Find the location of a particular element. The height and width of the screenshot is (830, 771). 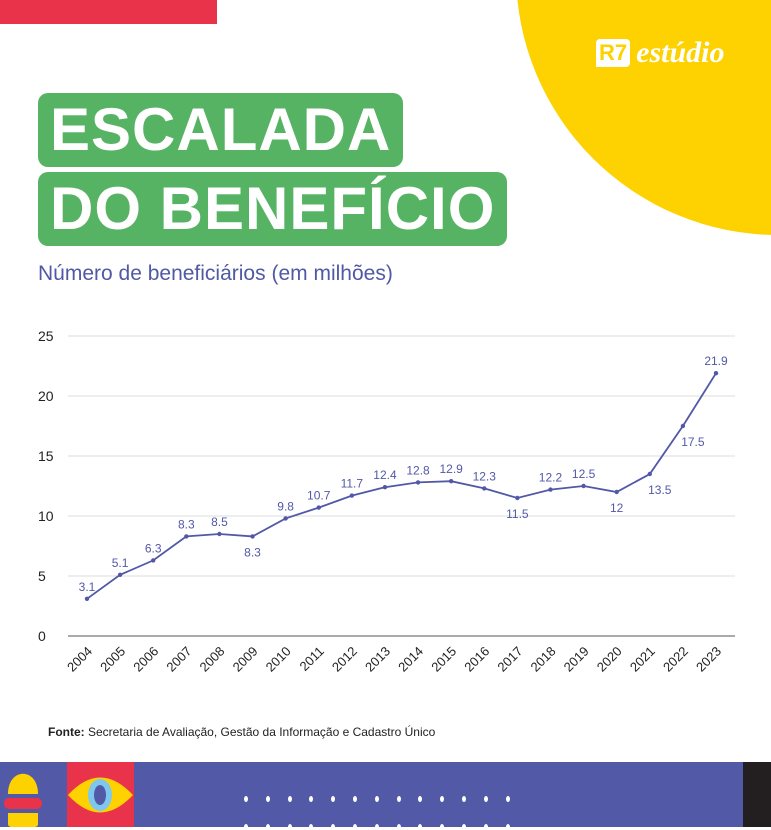

x-tick-label: 2014 is located at coordinates (410, 659).